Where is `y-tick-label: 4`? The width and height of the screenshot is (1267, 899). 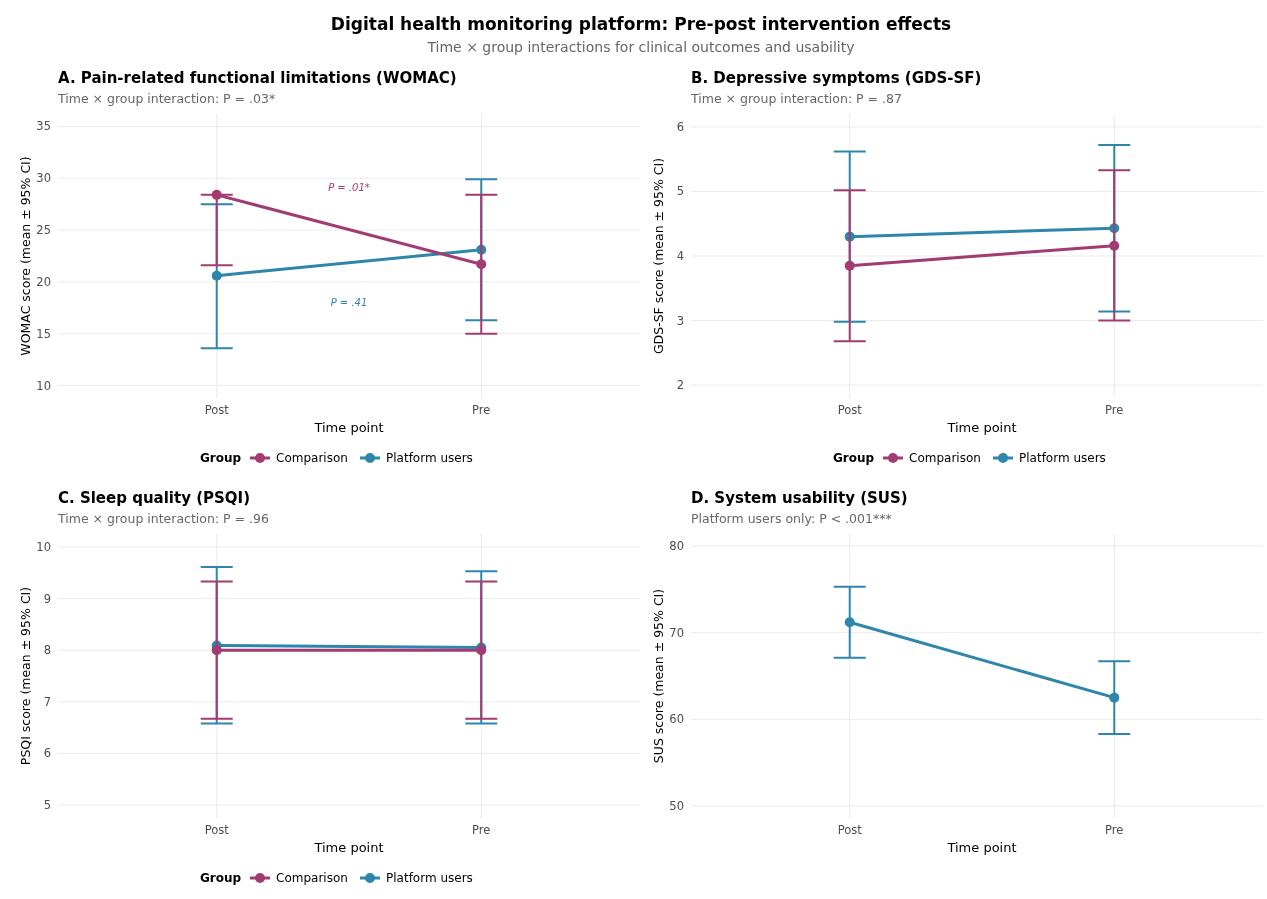
y-tick-label: 4 is located at coordinates (680, 256).